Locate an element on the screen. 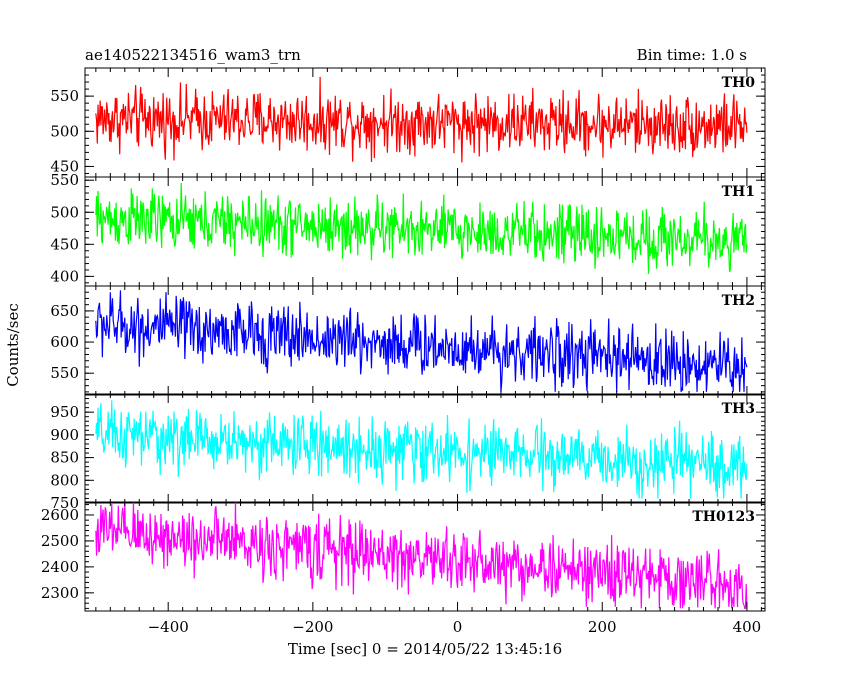 Image resolution: width=850 pixels, height=685 pixels. series-line-th0 is located at coordinates (421, 119).